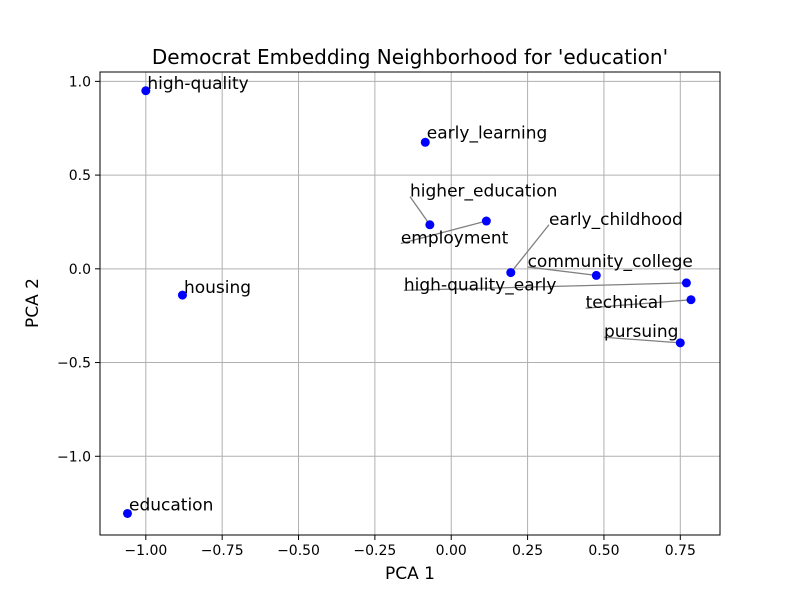 The image size is (800, 600). What do you see at coordinates (641, 332) in the screenshot?
I see `point-label: pursuing` at bounding box center [641, 332].